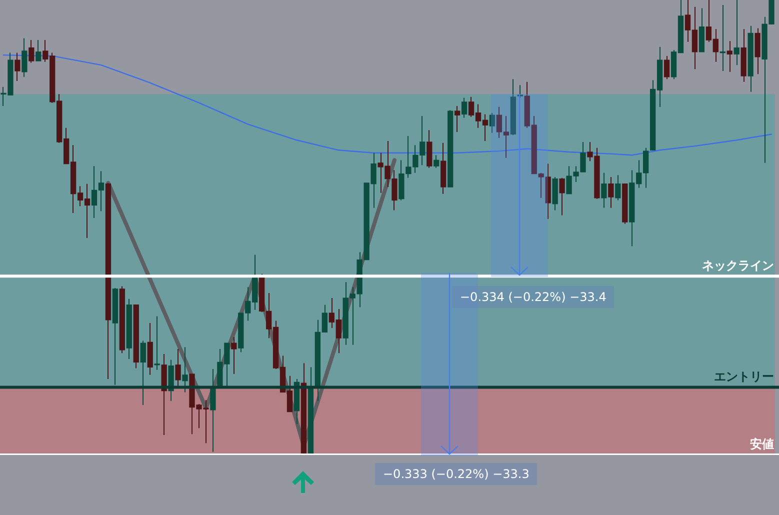  I want to click on ref-line-label: エントリー, so click(744, 376).